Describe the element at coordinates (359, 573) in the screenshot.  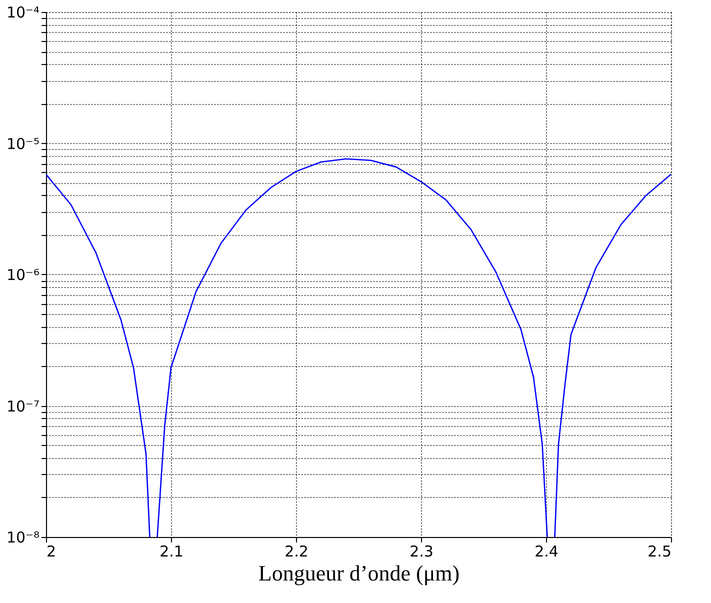
I see `x-axis-title: Longueur d’onde (μm)` at that location.